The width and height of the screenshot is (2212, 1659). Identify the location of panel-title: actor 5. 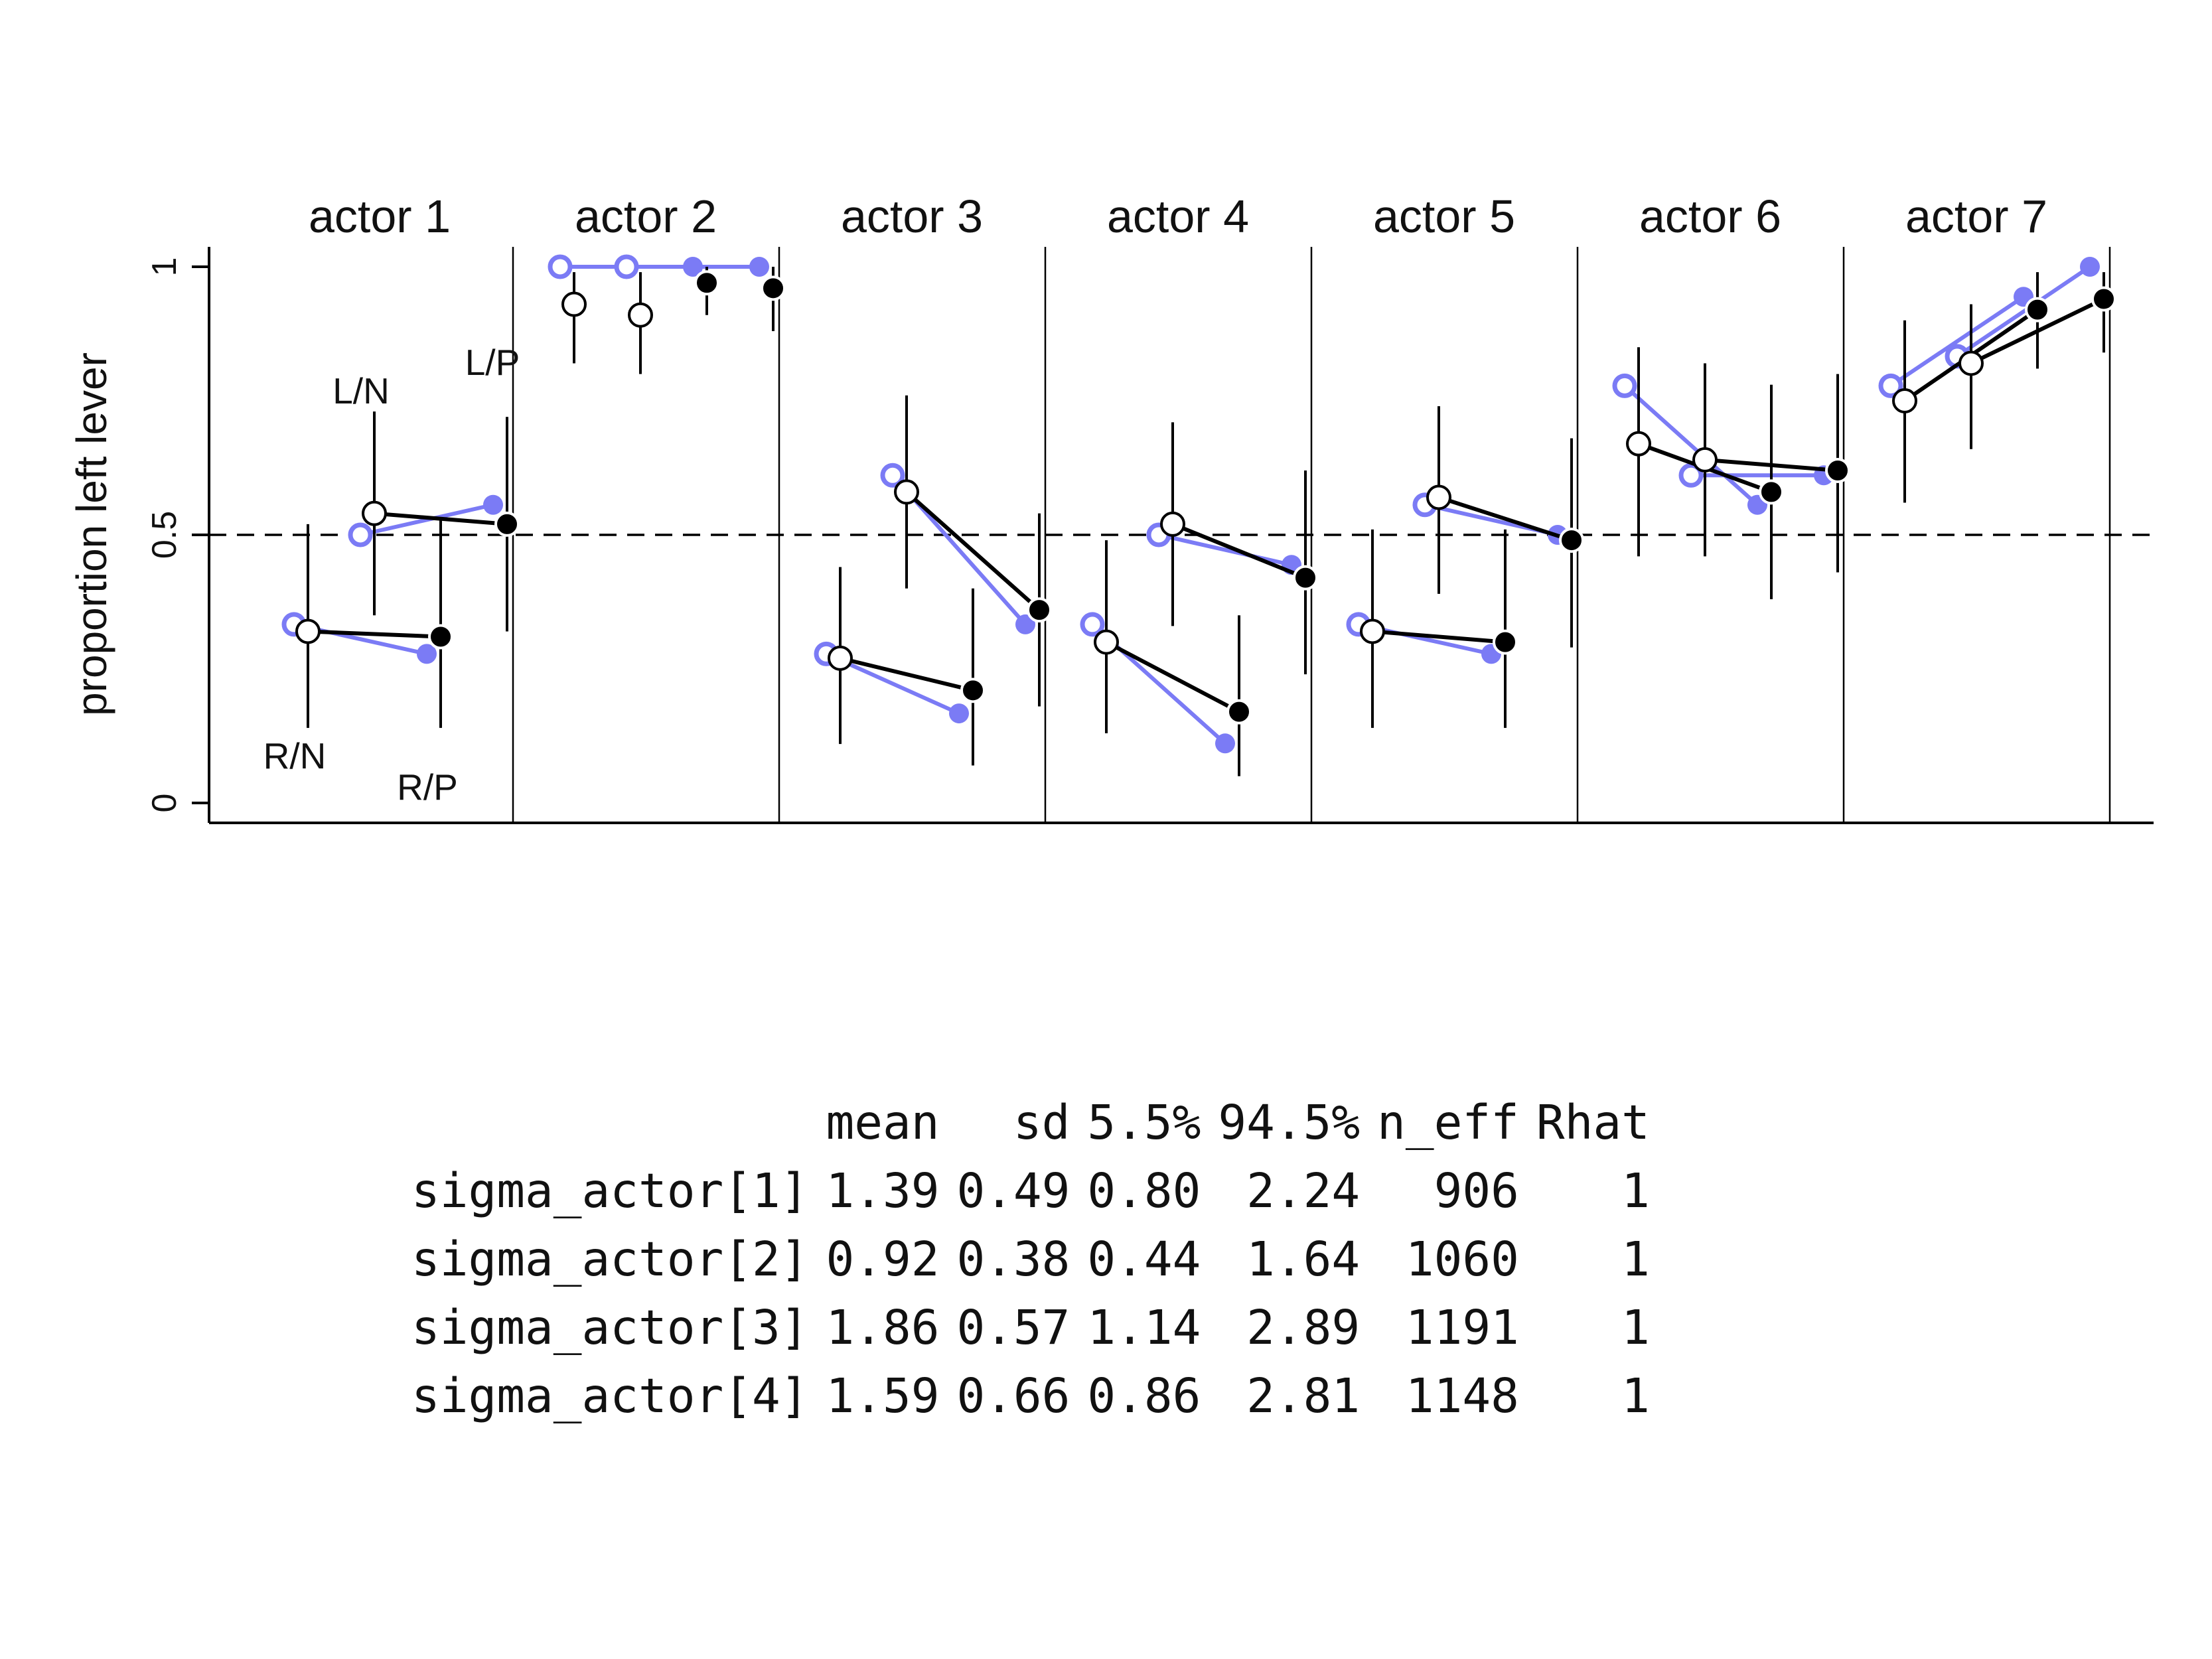
(1444, 216).